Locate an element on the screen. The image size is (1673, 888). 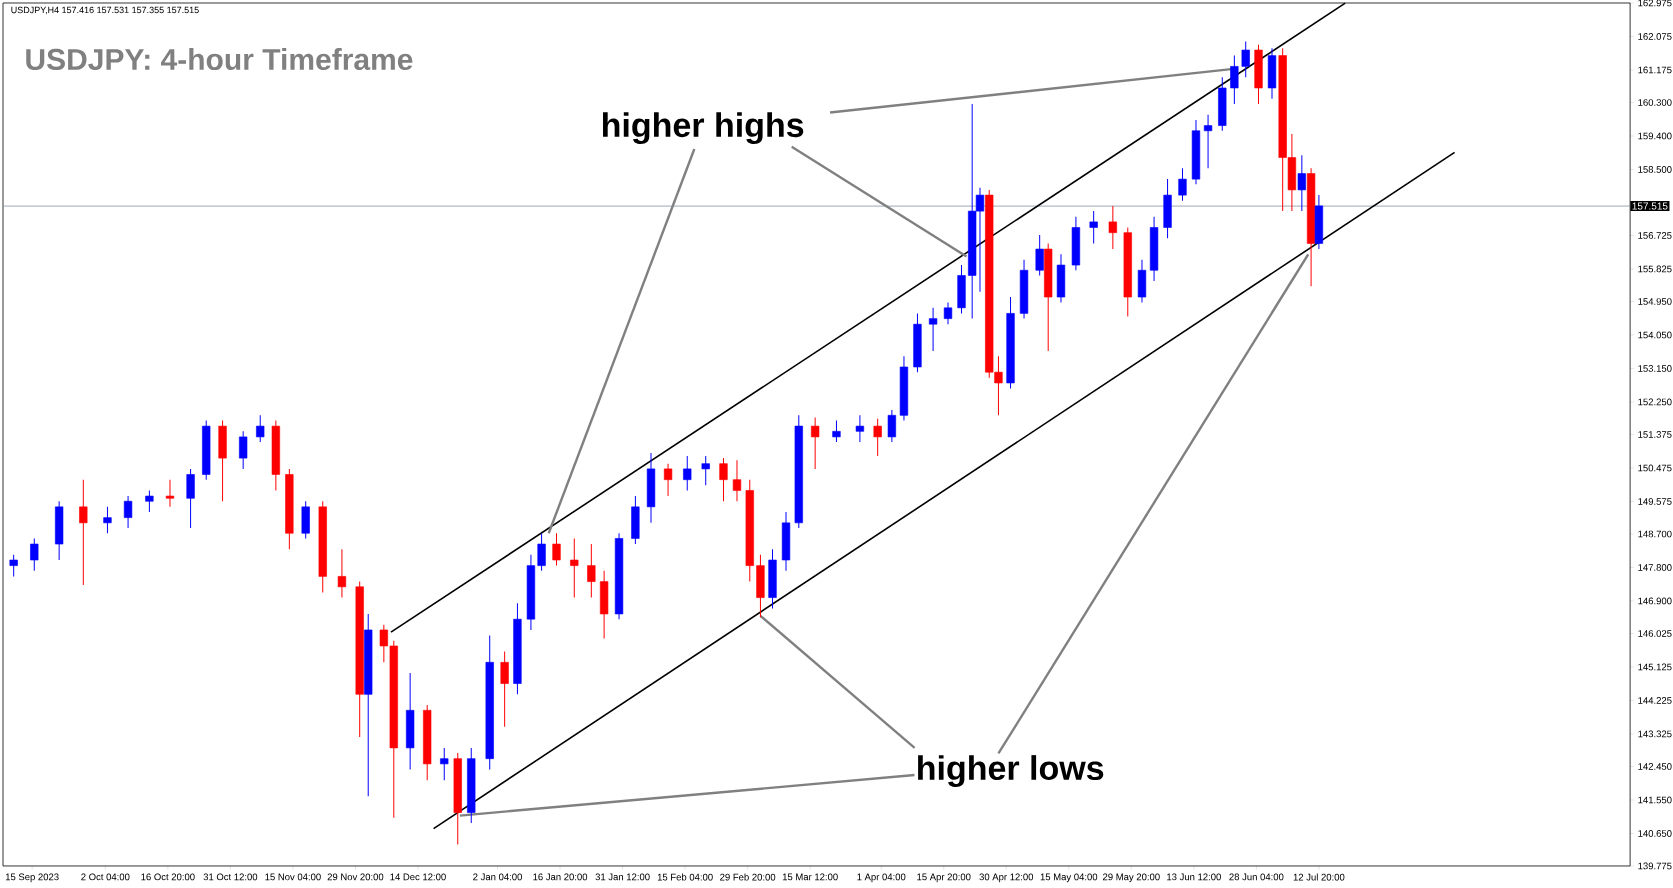
x-tick-label: 15 May 04:00 is located at coordinates (1069, 878).